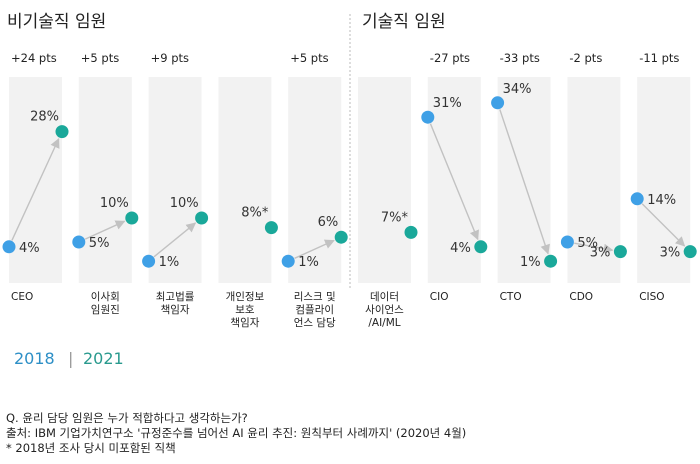  I want to click on legend-2021: 2021, so click(103, 358).